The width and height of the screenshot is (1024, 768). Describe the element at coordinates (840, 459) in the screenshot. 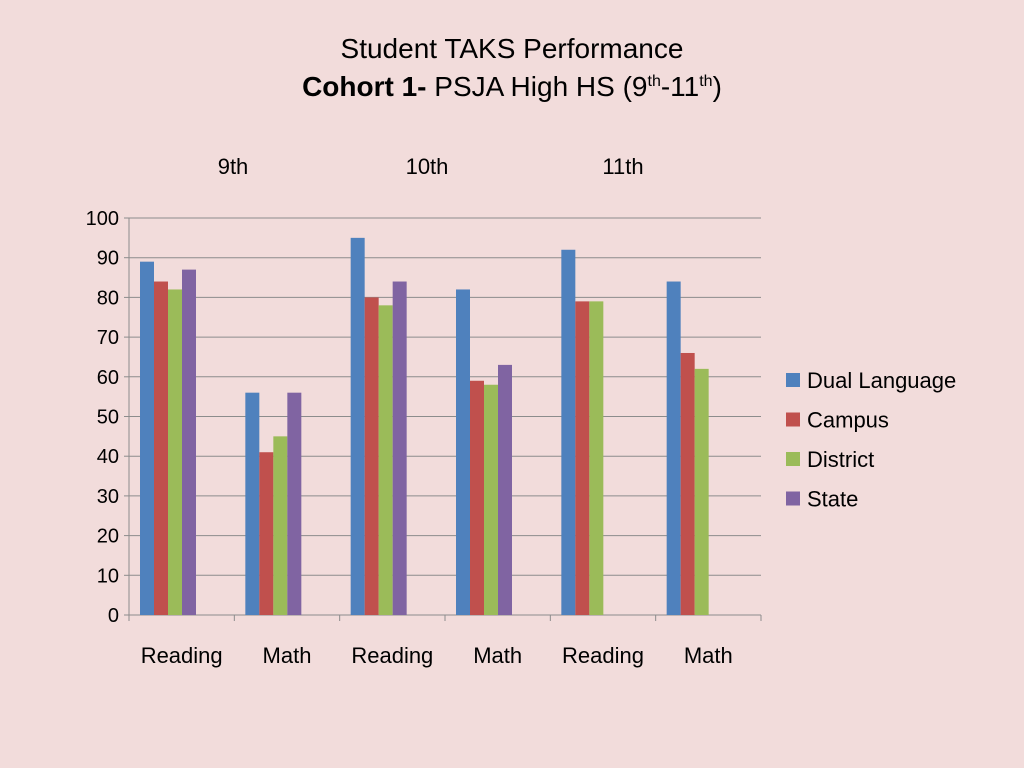

I see `legend-label: District` at that location.